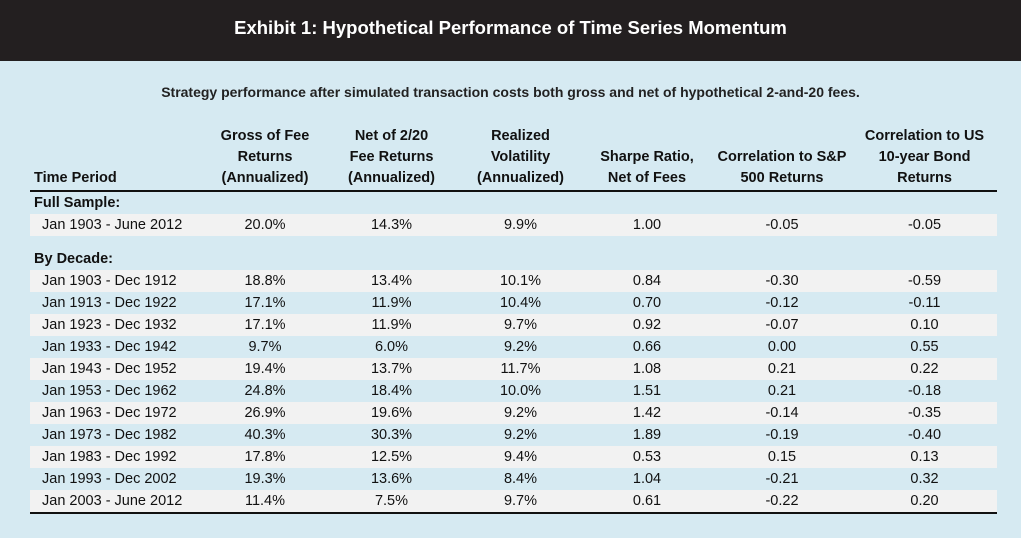 This screenshot has width=1021, height=538. Describe the element at coordinates (520, 369) in the screenshot. I see `realized-volatility-cell: 11.7%` at that location.